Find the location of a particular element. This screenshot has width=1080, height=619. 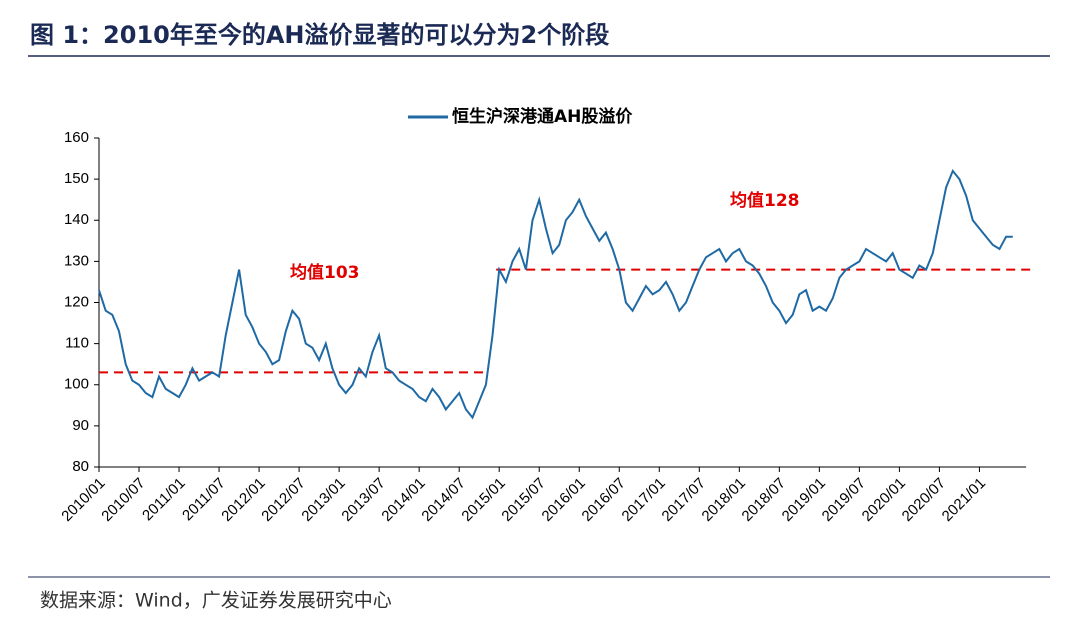

x-tick-label: 2012/01 is located at coordinates (243, 500).